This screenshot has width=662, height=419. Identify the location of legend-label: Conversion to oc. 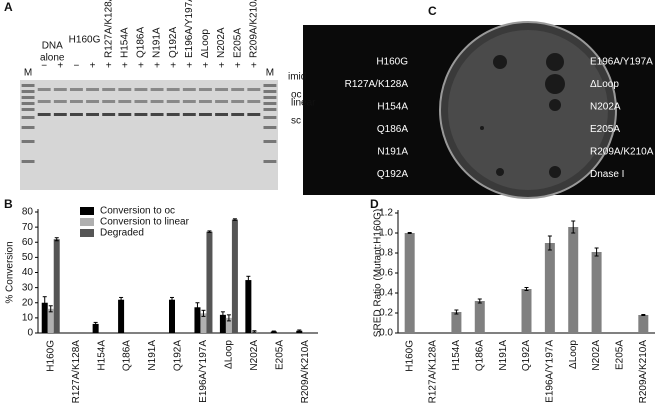
(137, 211).